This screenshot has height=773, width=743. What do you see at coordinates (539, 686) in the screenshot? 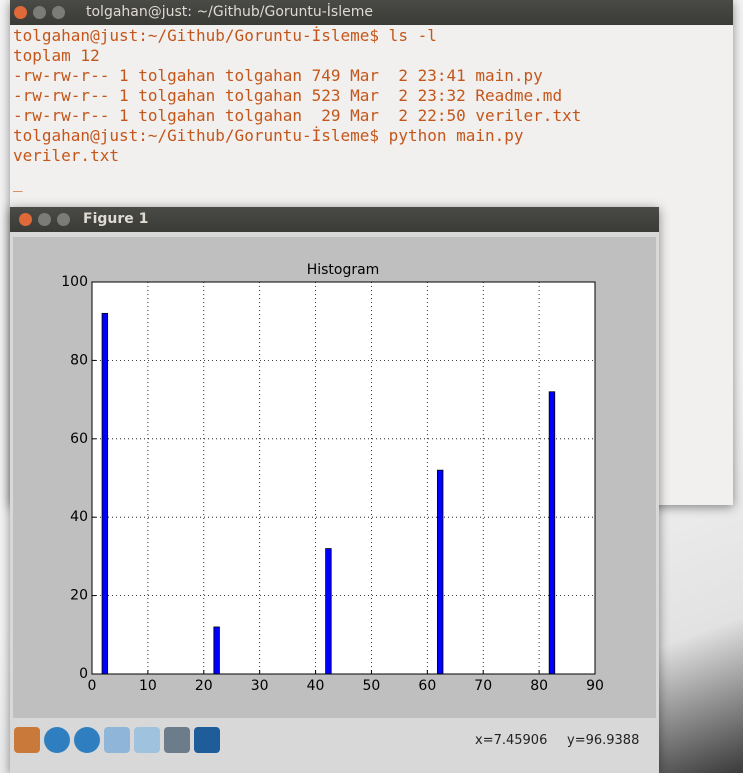
I see `x-tick-label: 80` at bounding box center [539, 686].